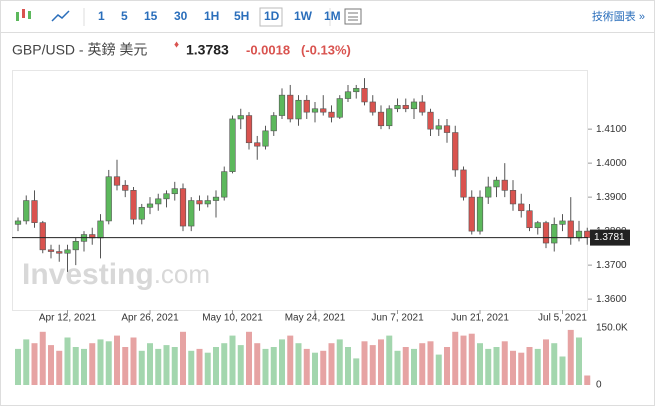 Image resolution: width=655 pixels, height=406 pixels. I want to click on alert-icon: ♦, so click(176, 45).